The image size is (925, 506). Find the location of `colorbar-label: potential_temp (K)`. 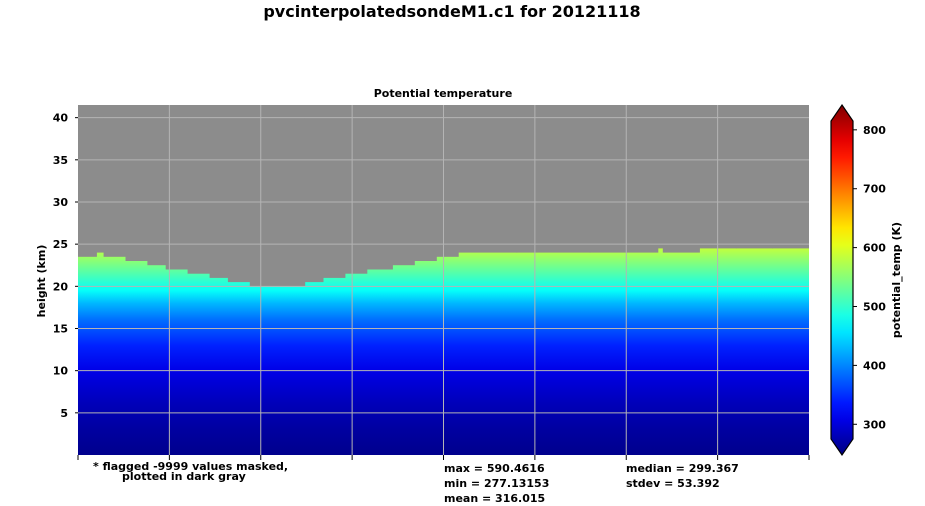

colorbar-label: potential_temp (K) is located at coordinates (896, 280).